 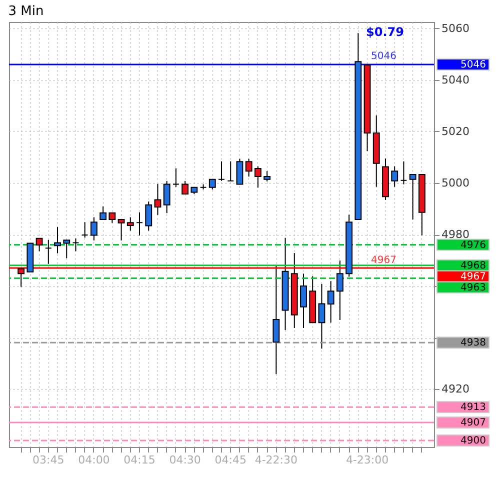 What do you see at coordinates (456, 183) in the screenshot?
I see `y-tick-label: 5000` at bounding box center [456, 183].